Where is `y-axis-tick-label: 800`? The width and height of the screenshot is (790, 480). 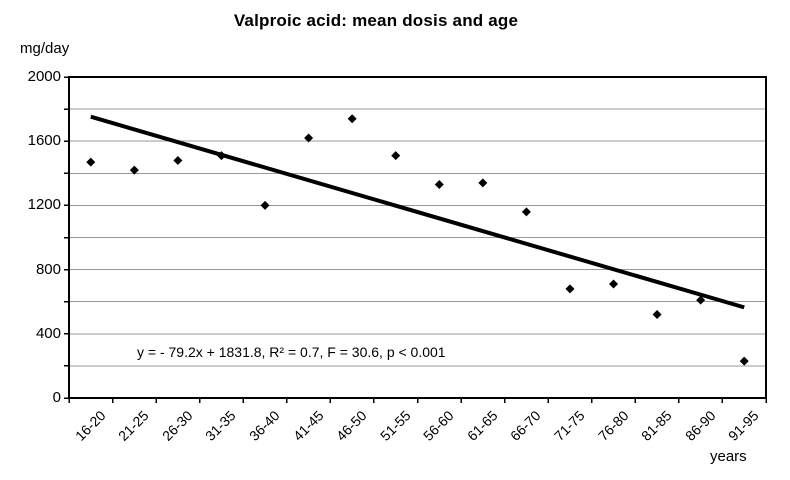 y-axis-tick-label: 800 is located at coordinates (48, 269).